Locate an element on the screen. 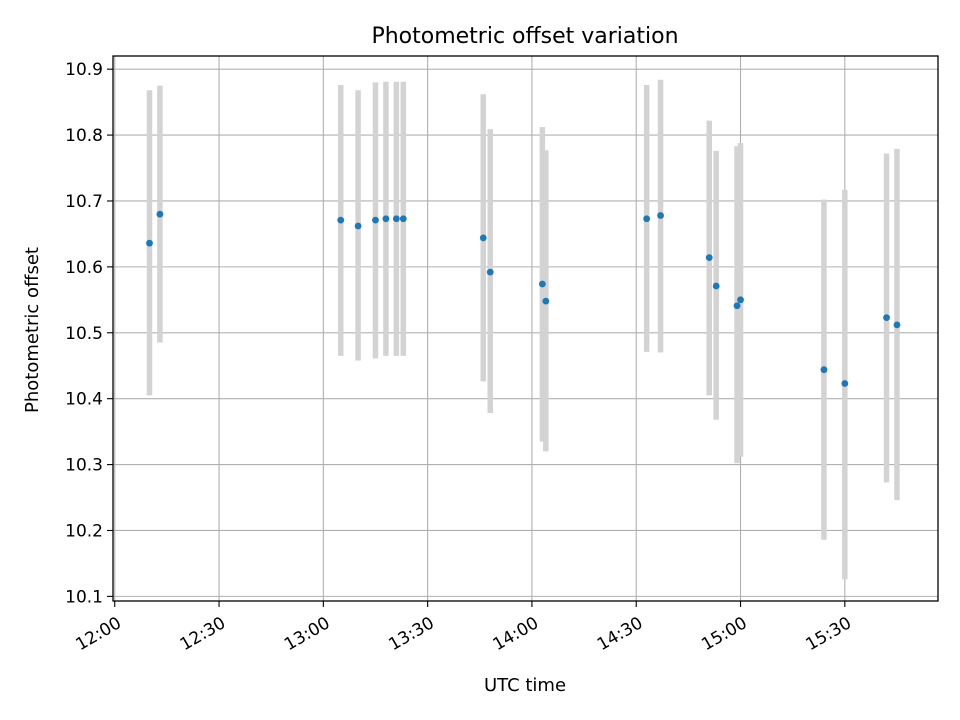  y-tick-label: 10.6 is located at coordinates (84, 268).